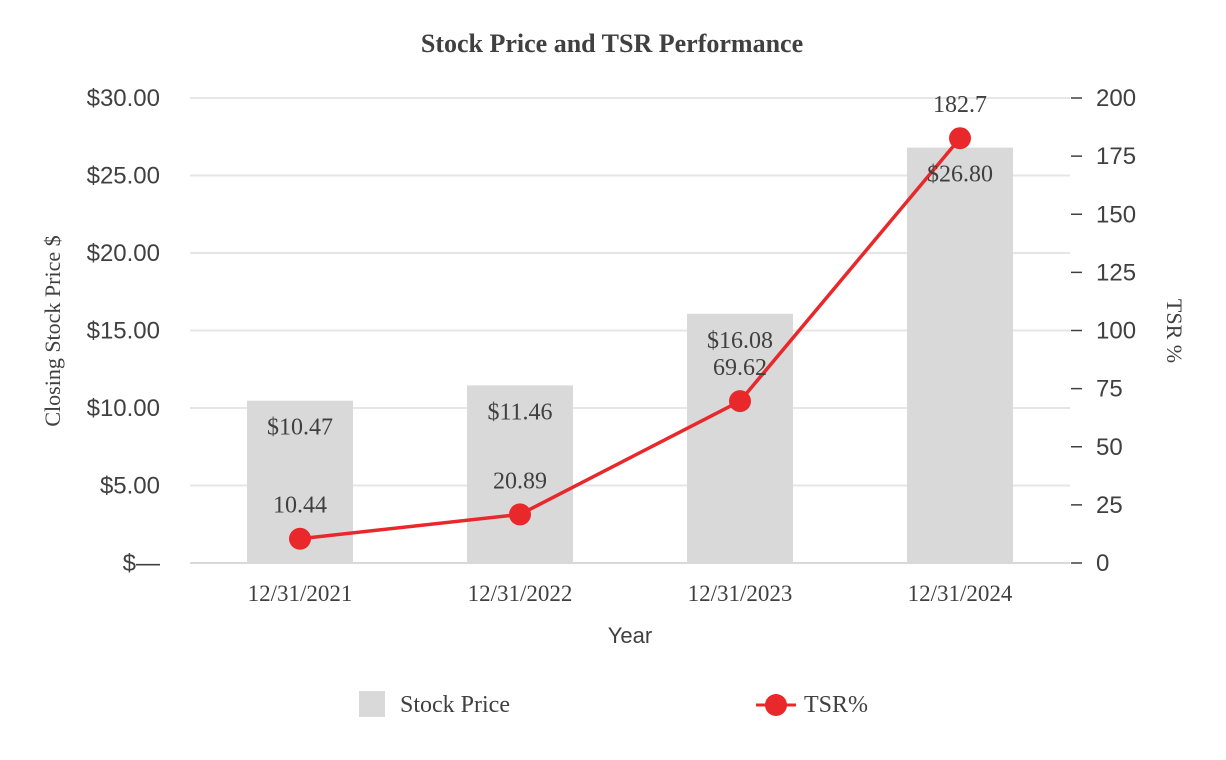 The height and width of the screenshot is (760, 1226). Describe the element at coordinates (960, 105) in the screenshot. I see `tsr-data-label: 182.7` at that location.